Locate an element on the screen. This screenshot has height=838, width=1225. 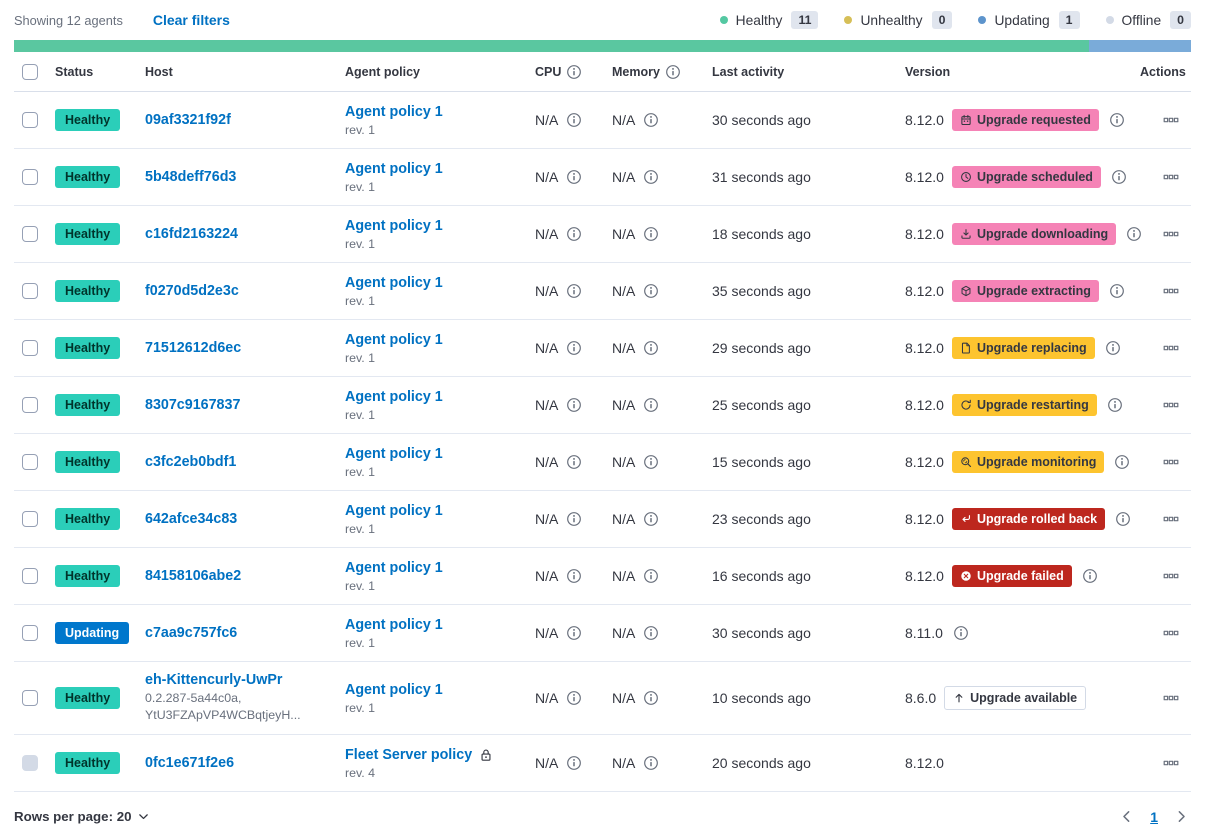
host-link: eh-Kittencurly-UwPr is located at coordinates (214, 679).